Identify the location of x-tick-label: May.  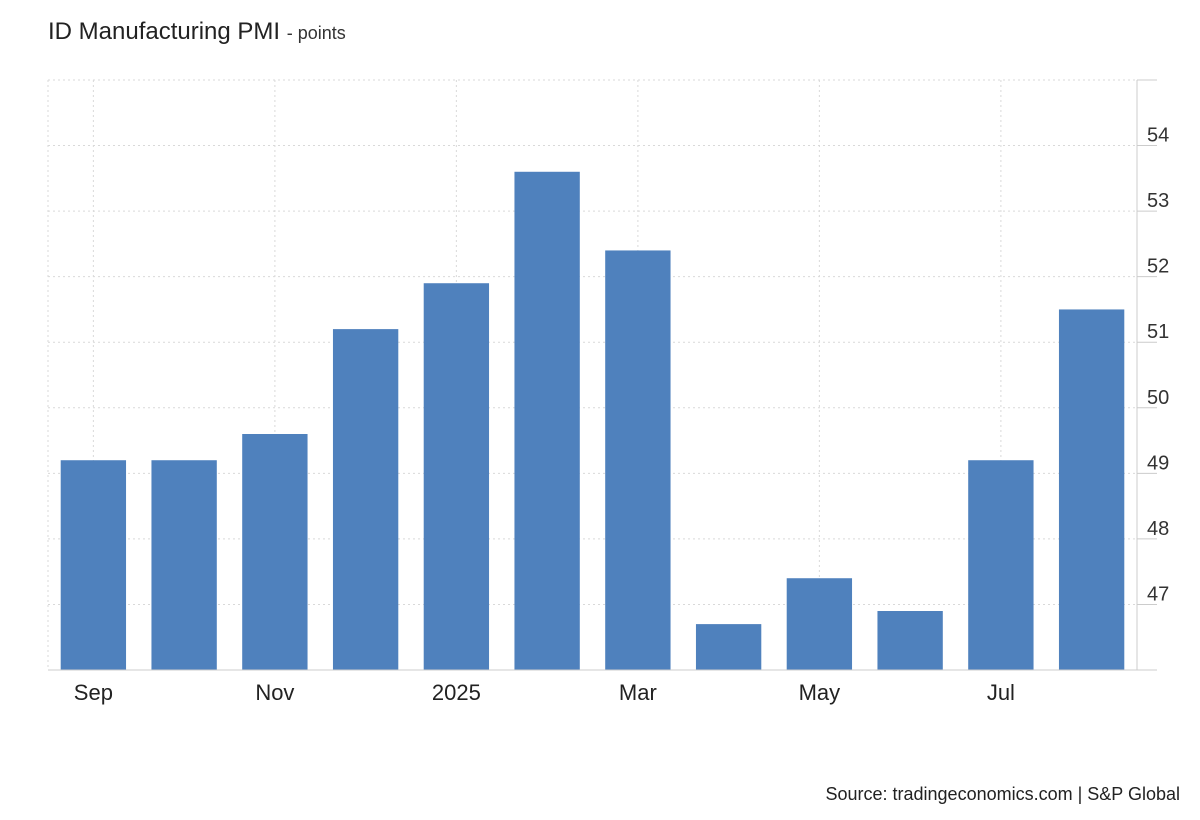
(820, 692).